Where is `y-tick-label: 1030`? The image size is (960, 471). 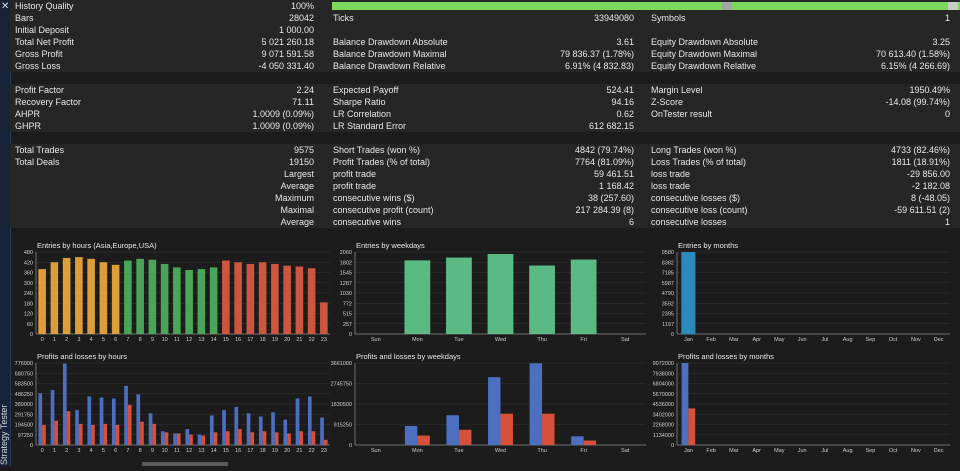 y-tick-label: 1030 is located at coordinates (346, 294).